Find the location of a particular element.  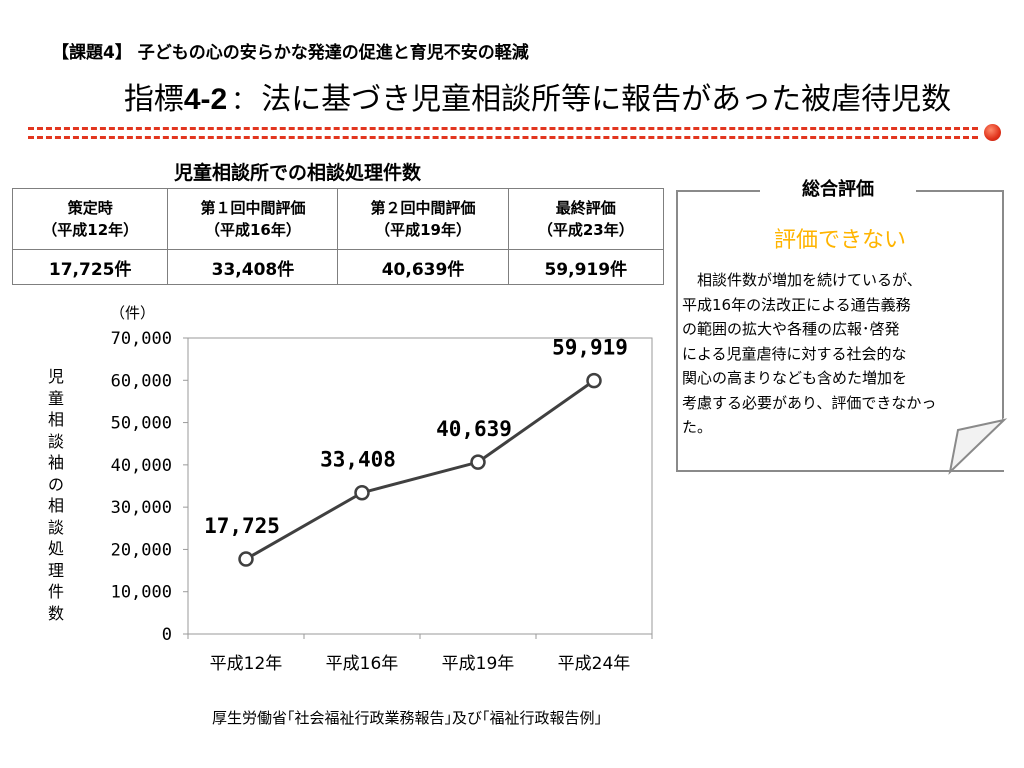

table-cell-value: 17,725件 is located at coordinates (90, 267).